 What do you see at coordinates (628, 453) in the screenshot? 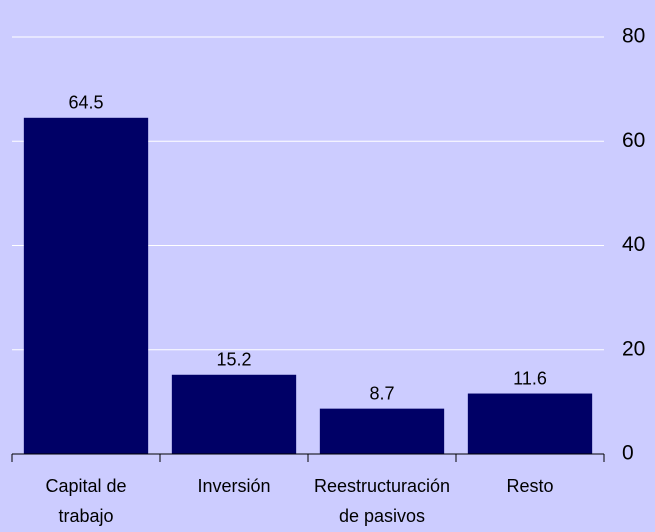
I see `y-tick-label: 0` at bounding box center [628, 453].